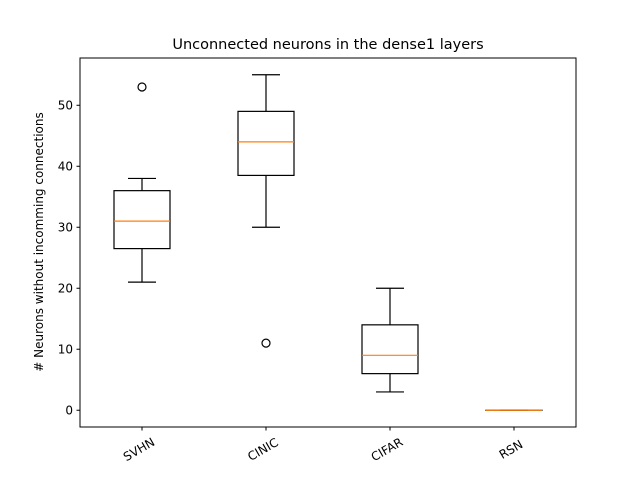 The image size is (640, 480). Describe the element at coordinates (142, 220) in the screenshot. I see `box-svhn` at that location.